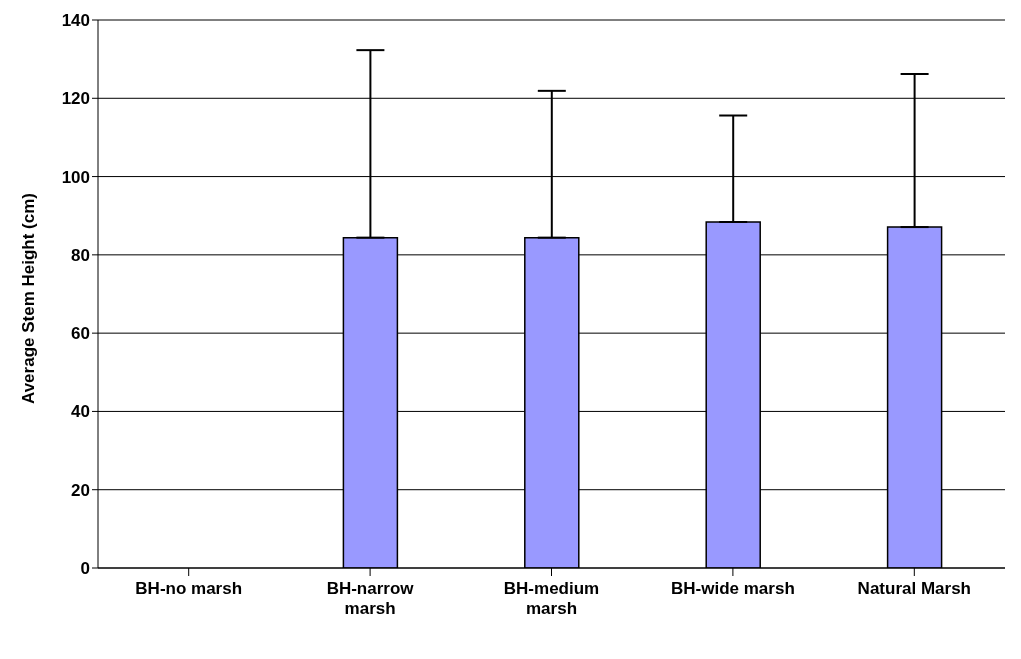  What do you see at coordinates (75, 21) in the screenshot?
I see `y-tick-label: 140` at bounding box center [75, 21].